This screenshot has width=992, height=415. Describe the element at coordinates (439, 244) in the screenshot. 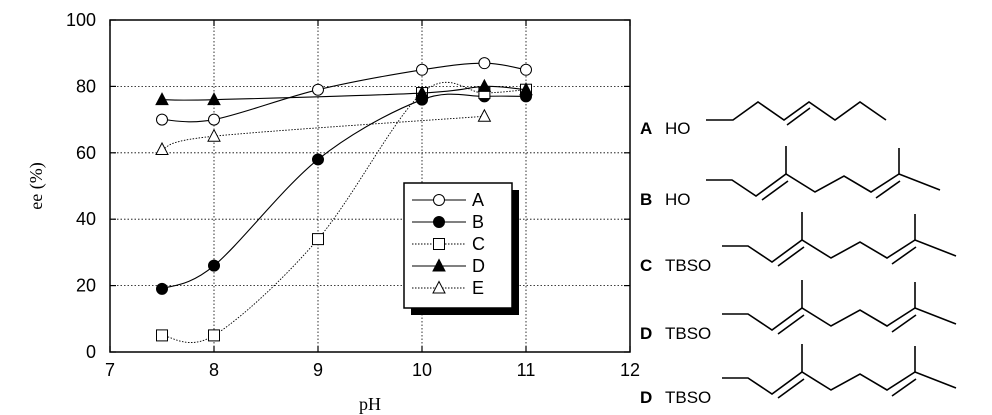

I see `legend-marker-c` at that location.